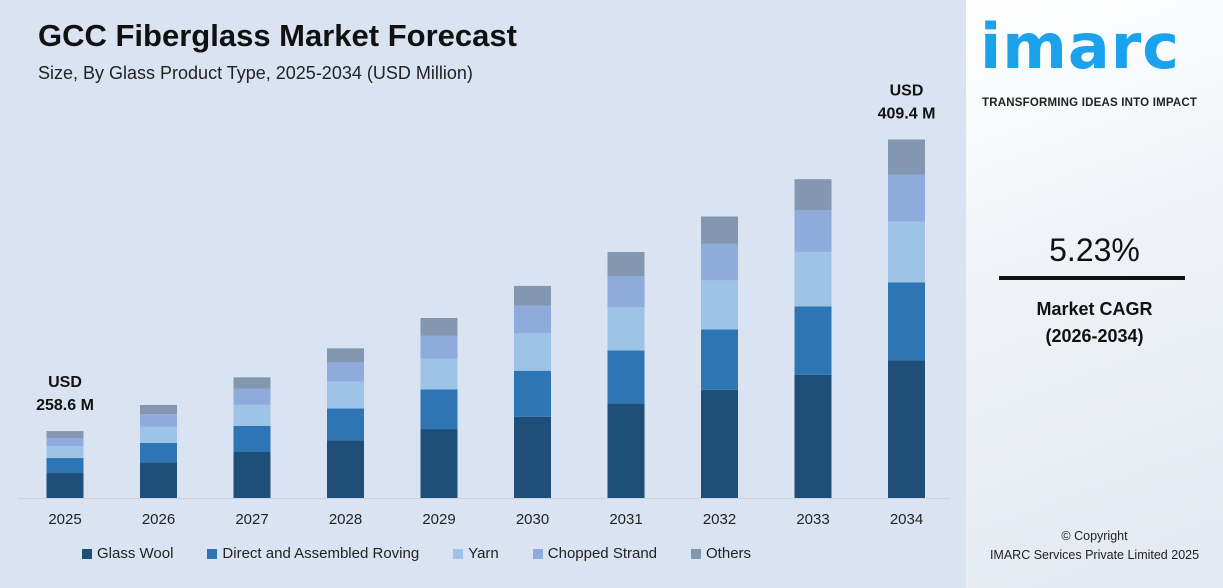 Image resolution: width=1223 pixels, height=588 pixels. I want to click on legend-item: Yarn, so click(476, 553).